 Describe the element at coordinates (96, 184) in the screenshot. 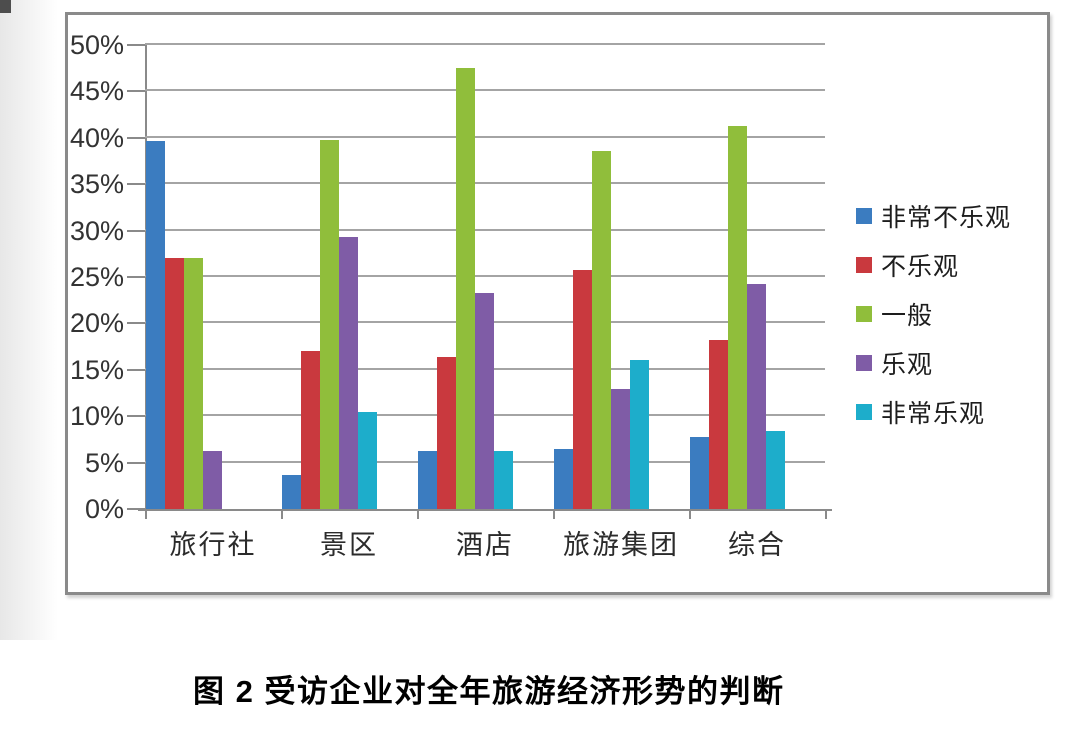

I see `y-axis-tick-label: 35%` at that location.